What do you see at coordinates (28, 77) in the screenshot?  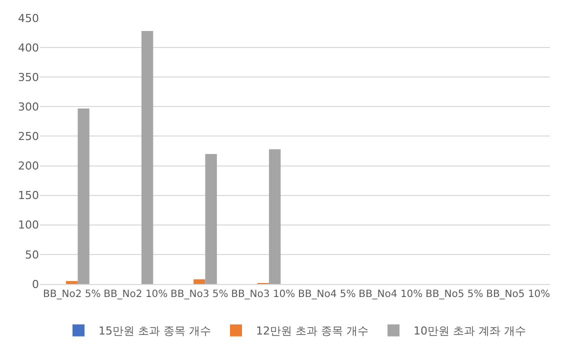 I see `y-tick-label: 350` at bounding box center [28, 77].